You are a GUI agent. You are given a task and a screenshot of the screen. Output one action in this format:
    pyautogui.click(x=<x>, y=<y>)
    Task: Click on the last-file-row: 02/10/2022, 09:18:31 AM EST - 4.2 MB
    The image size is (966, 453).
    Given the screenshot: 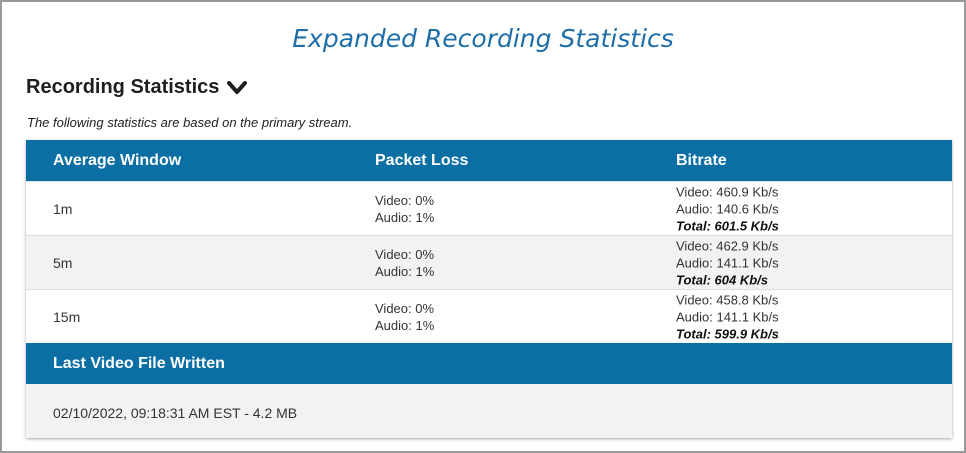 What is the action you would take?
    pyautogui.click(x=489, y=411)
    